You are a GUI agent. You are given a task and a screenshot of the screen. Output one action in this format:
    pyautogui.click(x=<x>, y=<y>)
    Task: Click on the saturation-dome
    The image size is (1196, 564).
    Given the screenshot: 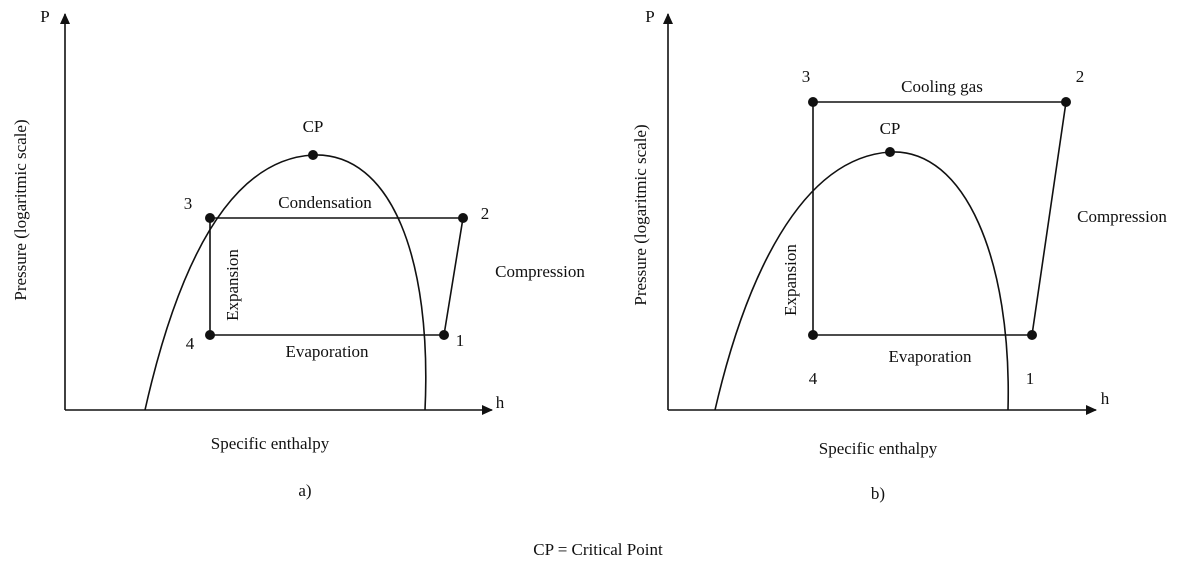 What is the action you would take?
    pyautogui.click(x=862, y=281)
    